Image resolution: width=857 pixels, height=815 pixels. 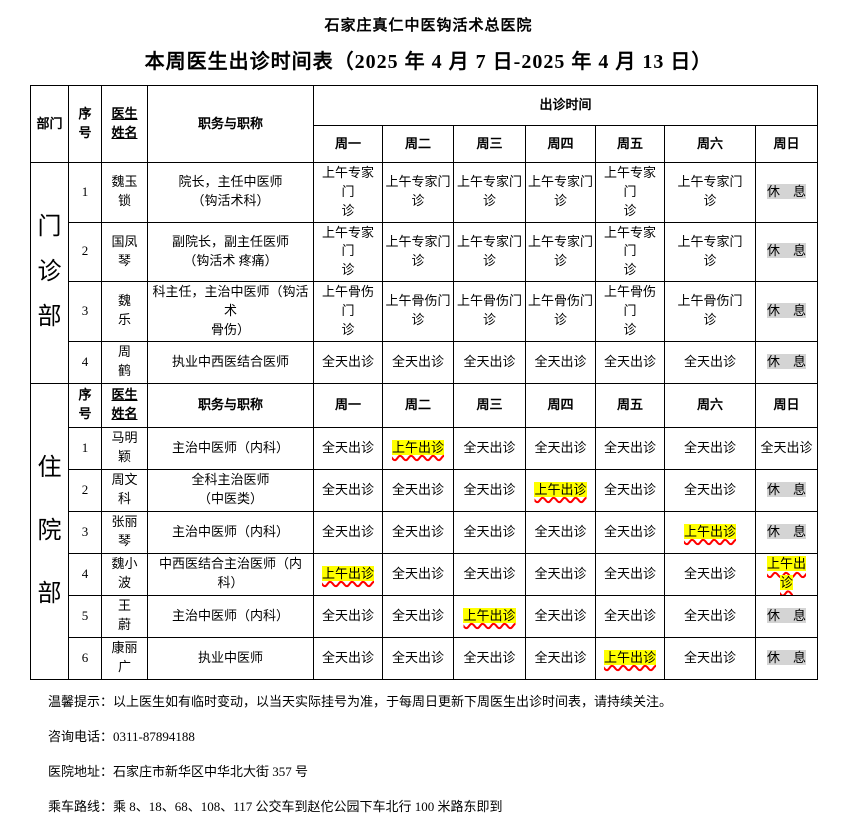 I want to click on job-title-cell: 执业中医师, so click(x=230, y=658).